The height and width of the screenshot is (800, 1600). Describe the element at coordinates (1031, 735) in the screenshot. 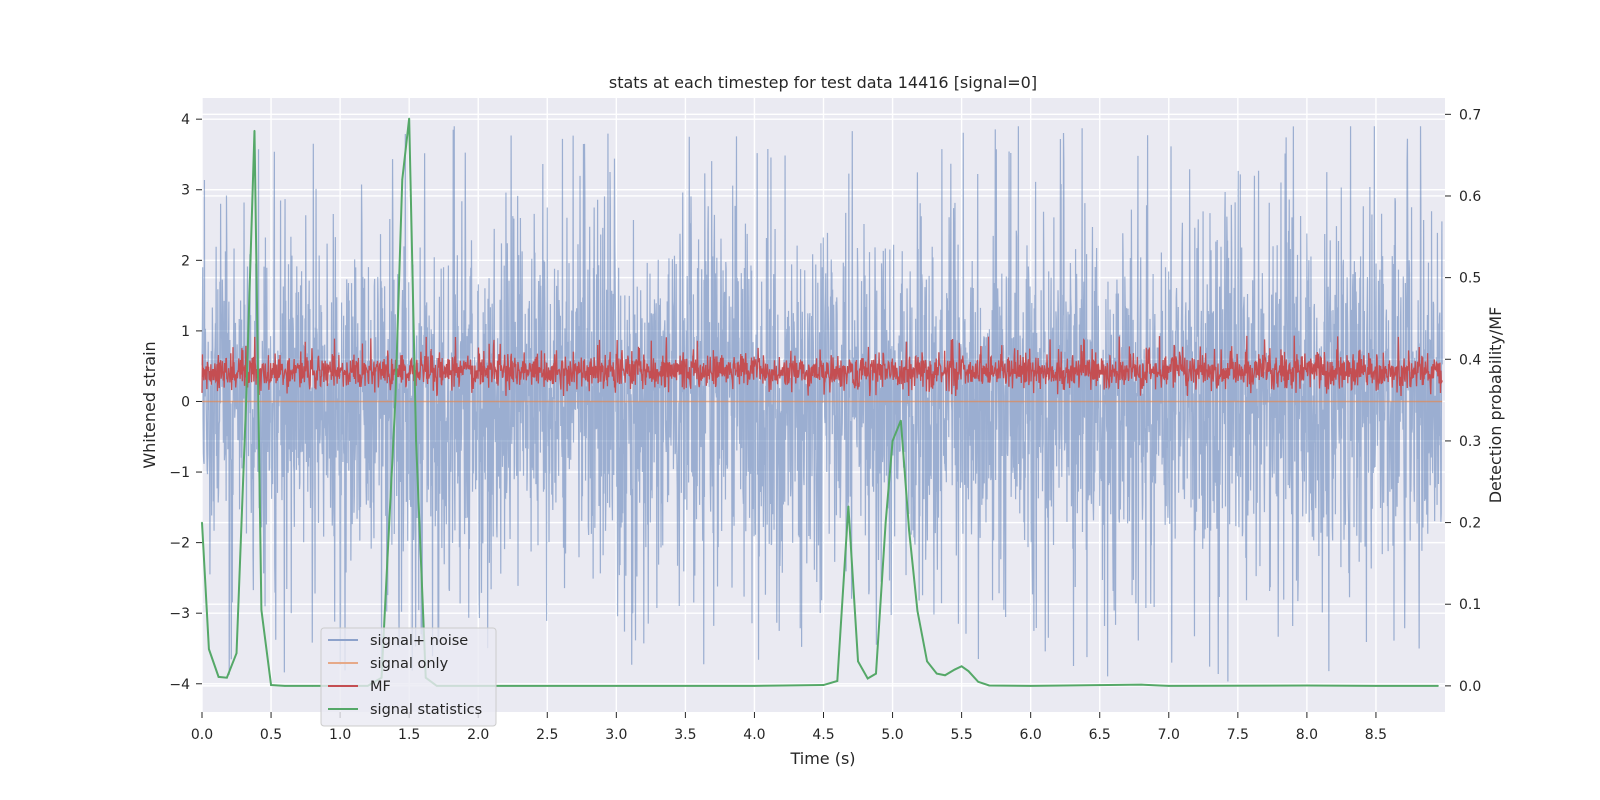

I see `x-tick-label: 6.0` at that location.